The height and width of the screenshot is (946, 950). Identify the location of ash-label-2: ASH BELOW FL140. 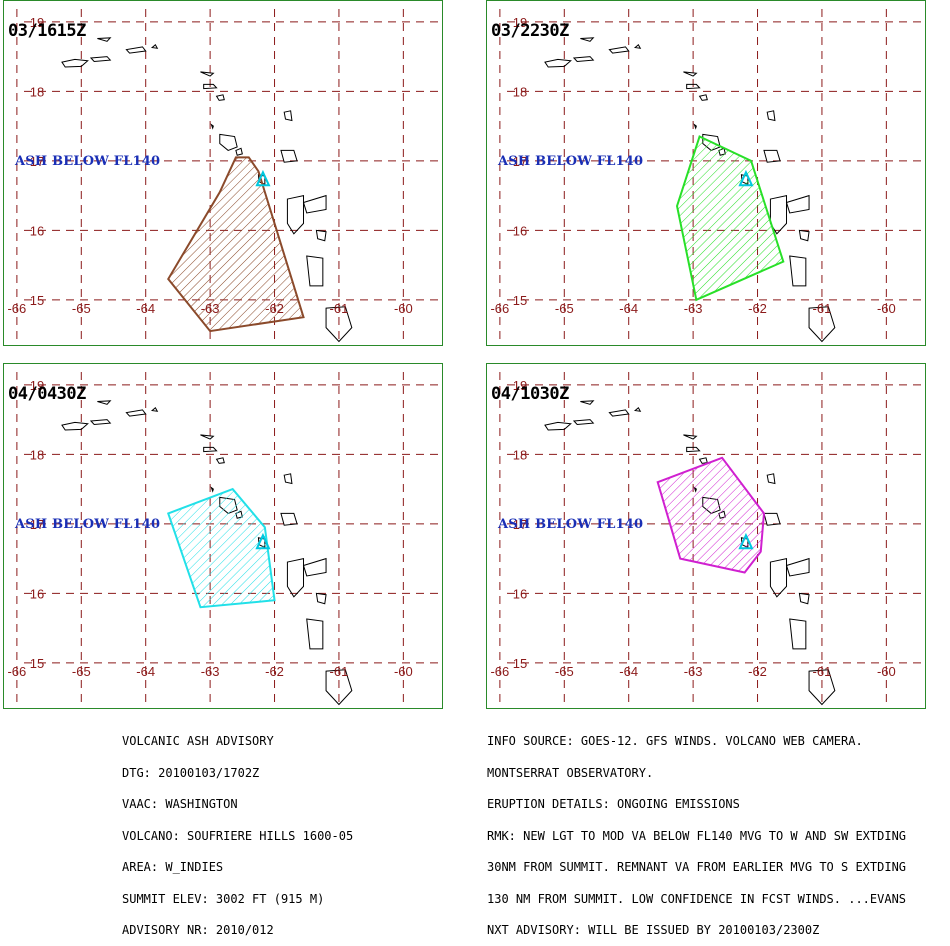
(571, 161).